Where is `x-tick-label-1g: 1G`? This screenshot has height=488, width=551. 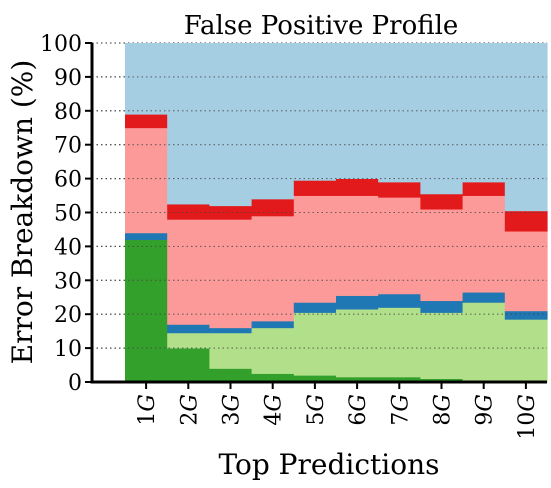
x-tick-label-1g: 1G is located at coordinates (147, 410).